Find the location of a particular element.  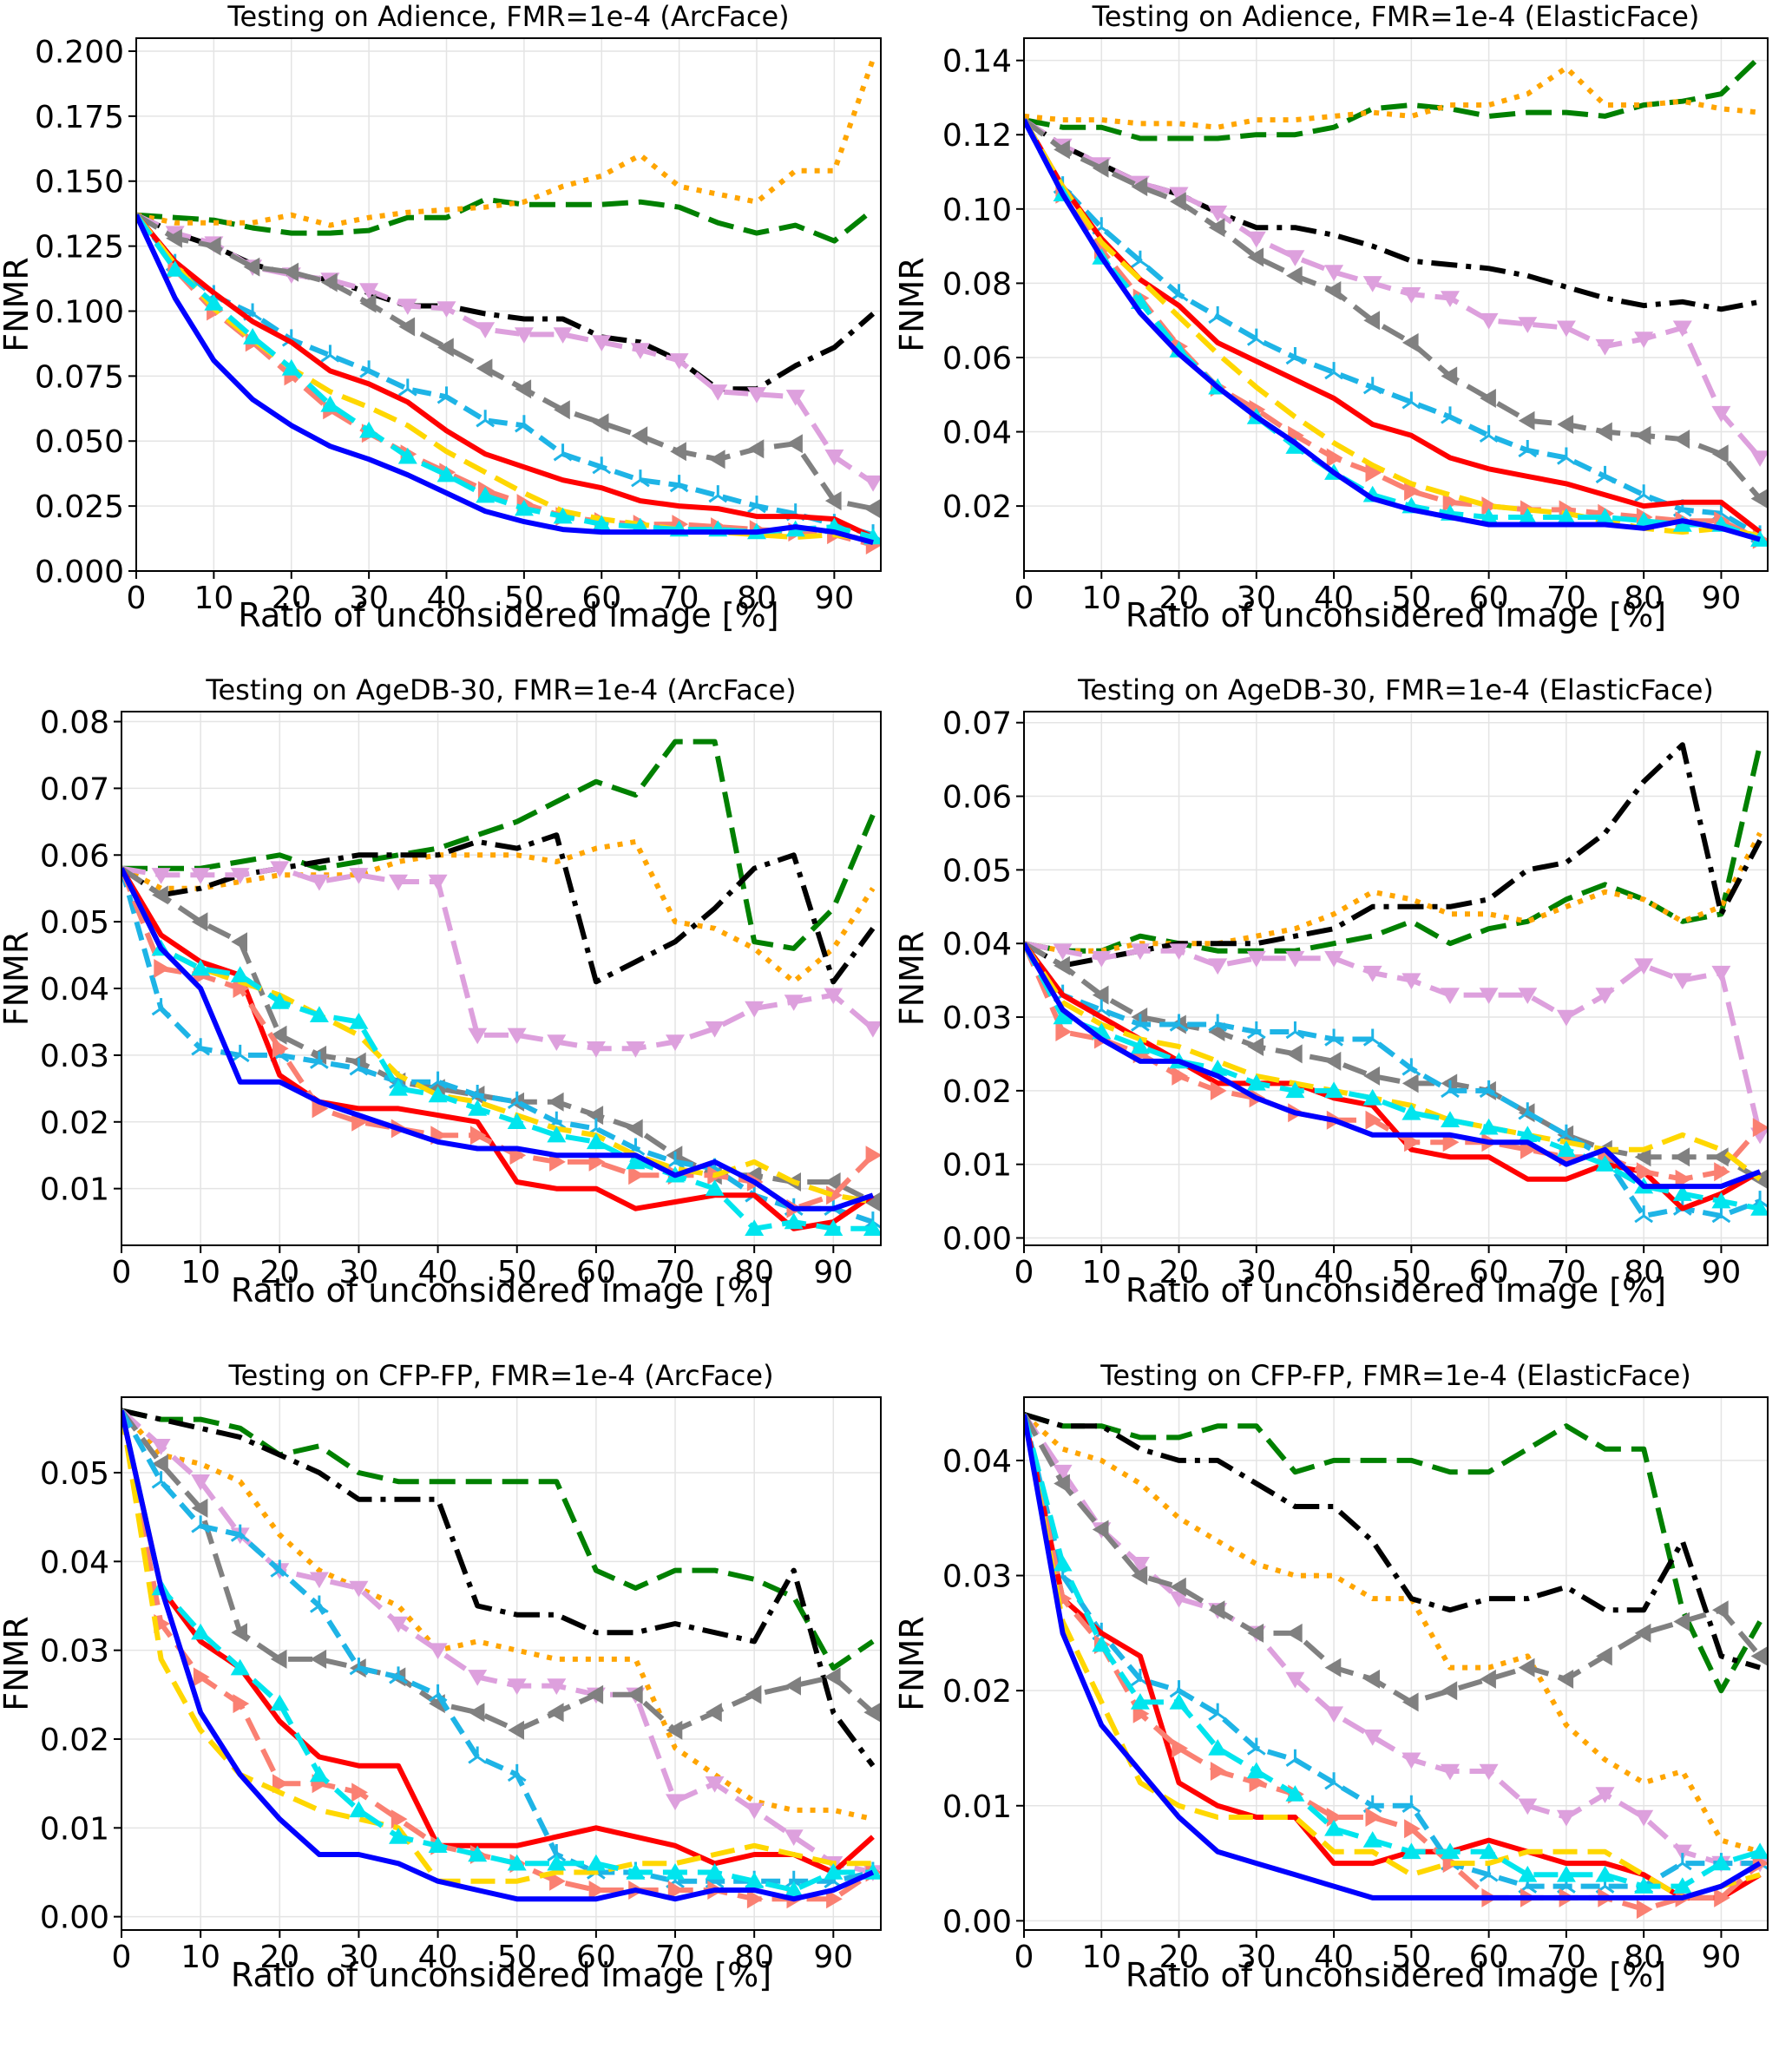

y-tick-label: 0.03 is located at coordinates (74, 1056).